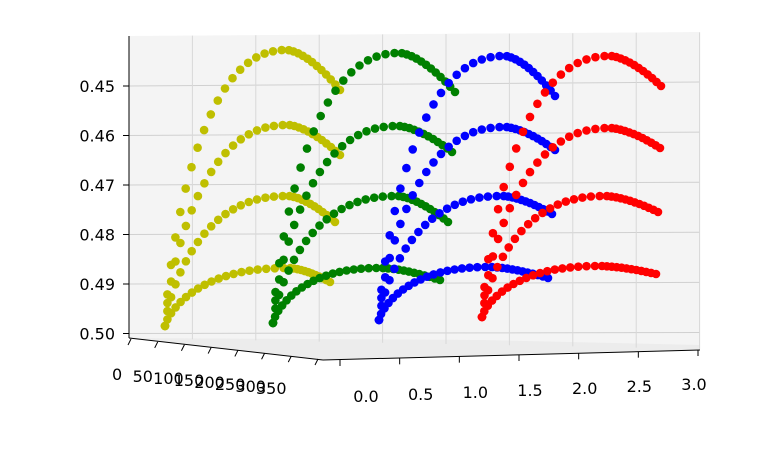  What do you see at coordinates (420, 394) in the screenshot?
I see `x-tick-label: 0.5` at bounding box center [420, 394].